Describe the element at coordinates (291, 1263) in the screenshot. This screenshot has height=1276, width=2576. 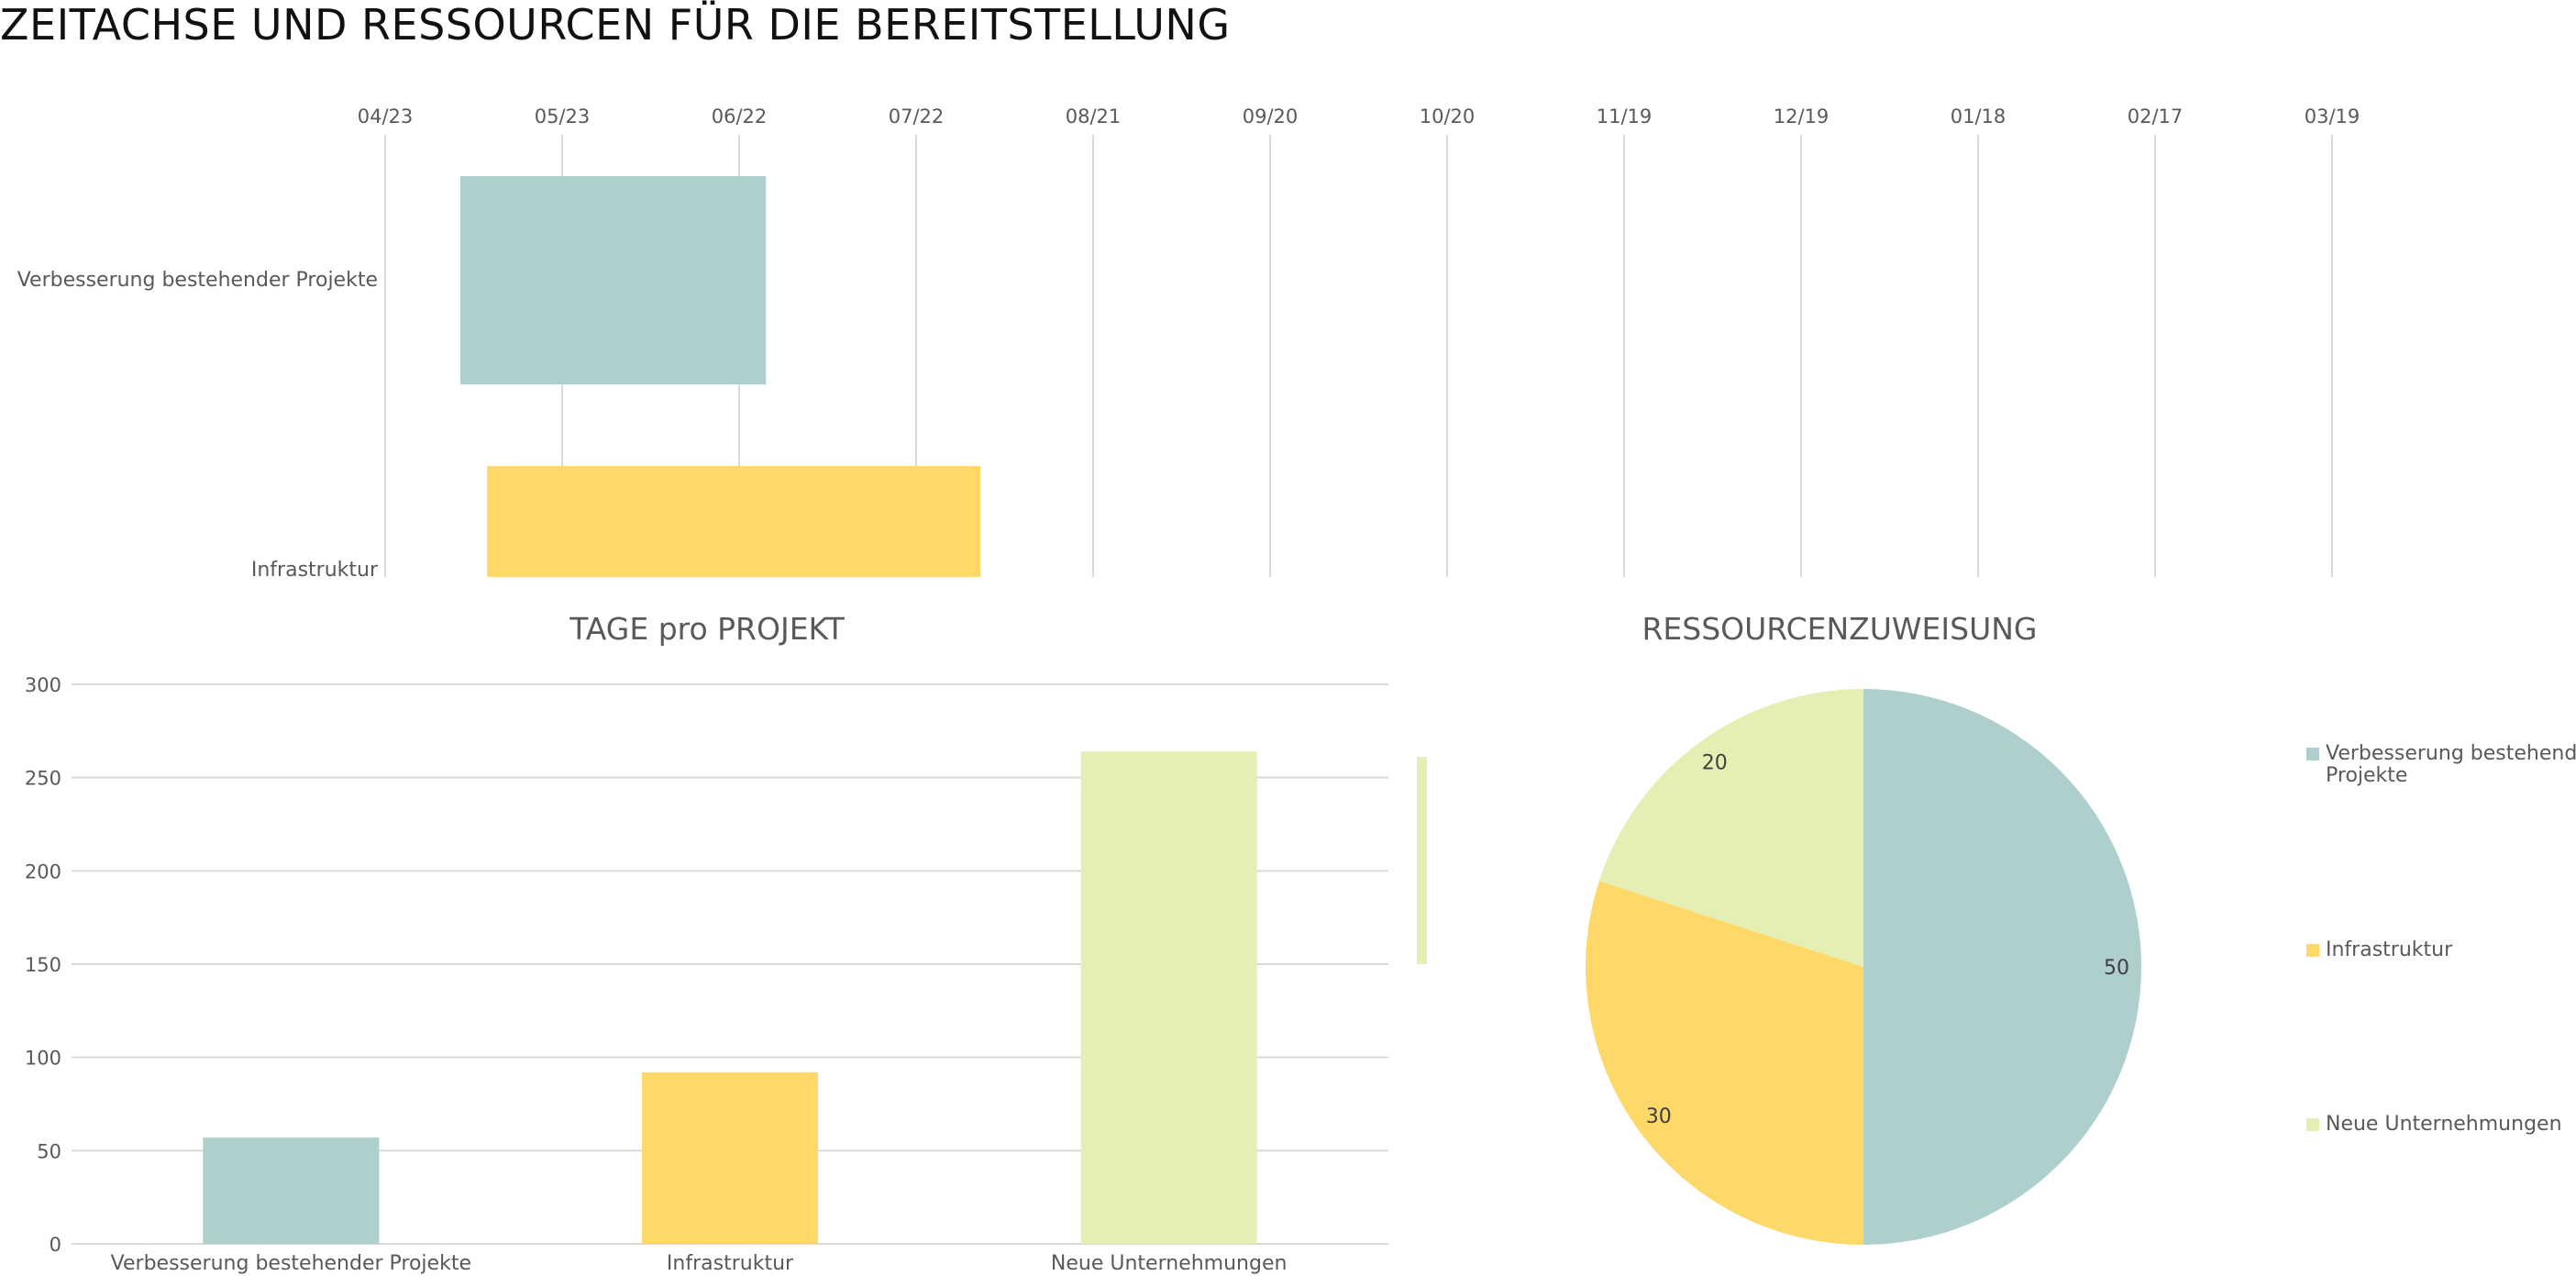
I see `bar-category-label: Verbesserung bestehender Projekte` at that location.